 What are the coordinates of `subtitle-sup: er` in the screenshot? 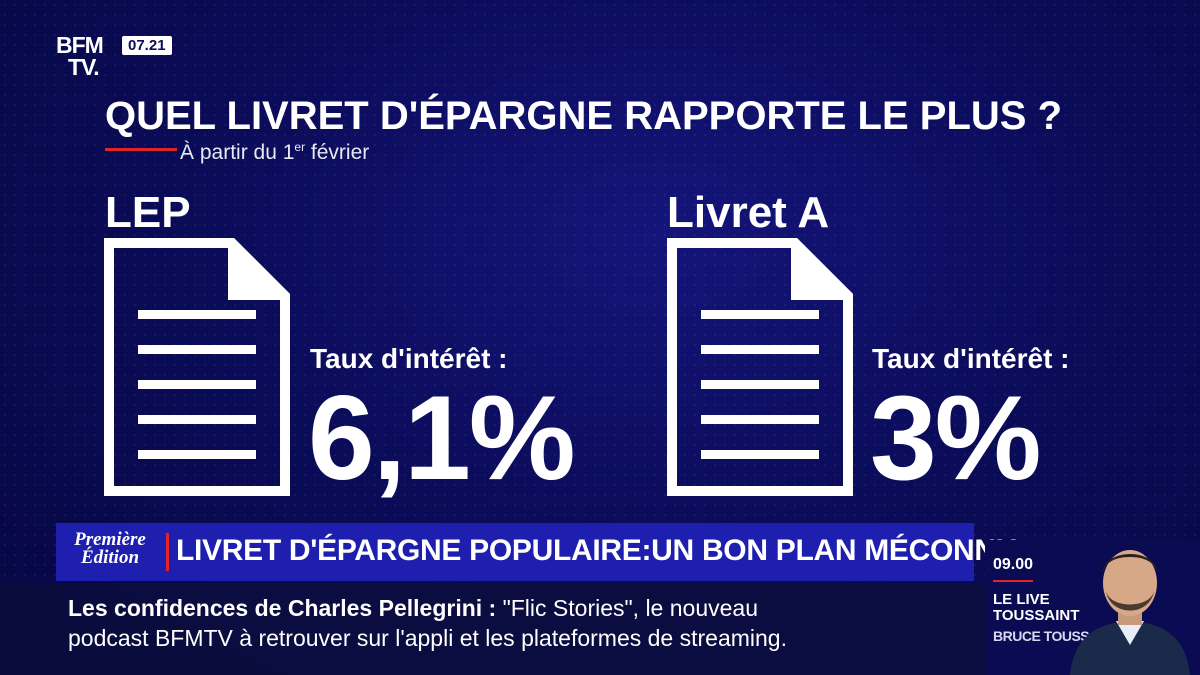 It's located at (300, 147).